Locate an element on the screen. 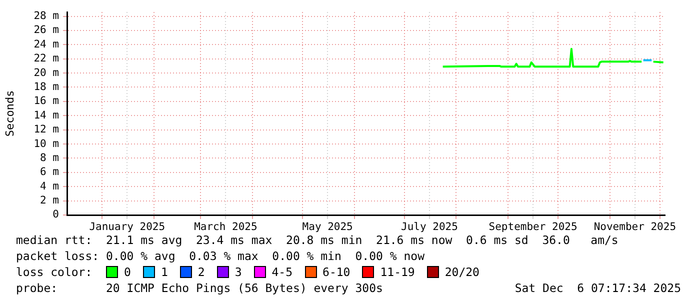 This screenshot has width=697, height=297. x-tick-label: July 2025 is located at coordinates (429, 227).